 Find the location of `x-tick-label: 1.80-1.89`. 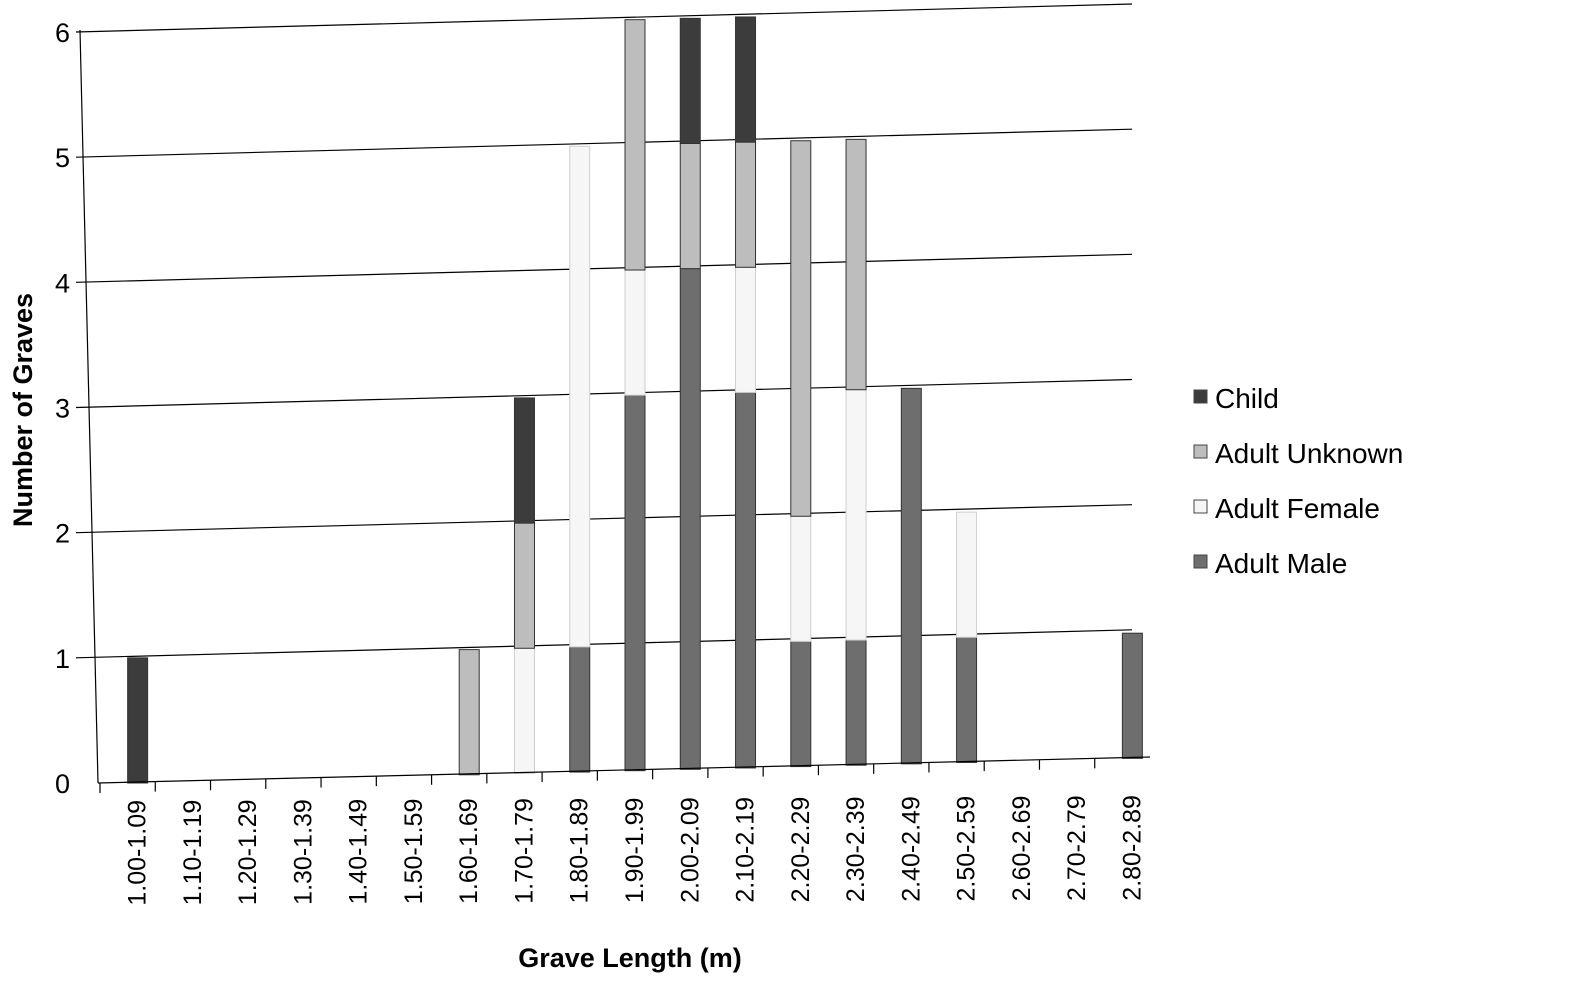

x-tick-label: 1.80-1.89 is located at coordinates (580, 851).